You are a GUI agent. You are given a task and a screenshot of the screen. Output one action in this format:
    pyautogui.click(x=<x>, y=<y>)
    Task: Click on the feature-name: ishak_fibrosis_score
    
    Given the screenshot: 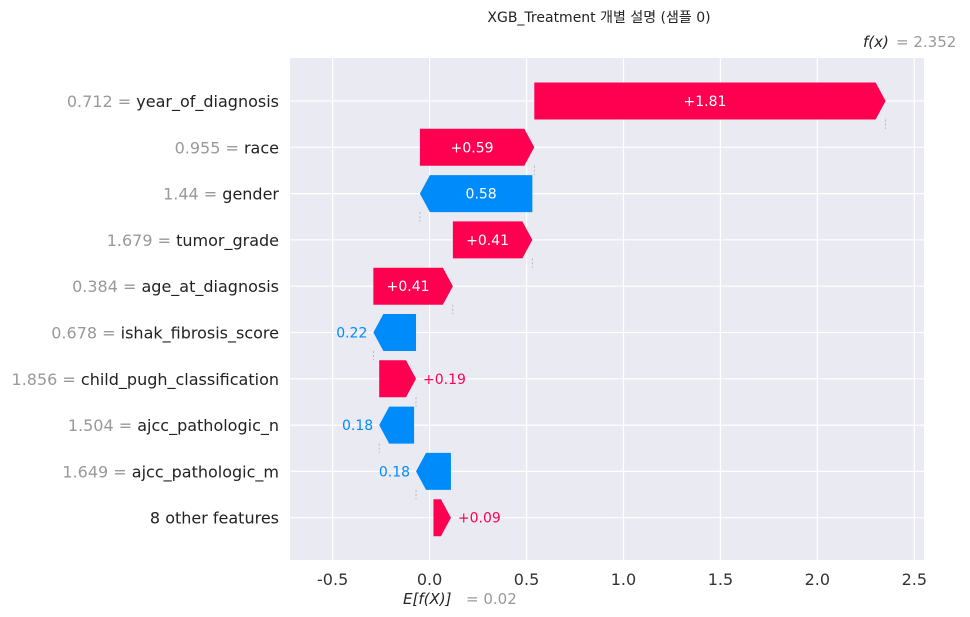 What is the action you would take?
    pyautogui.click(x=200, y=334)
    